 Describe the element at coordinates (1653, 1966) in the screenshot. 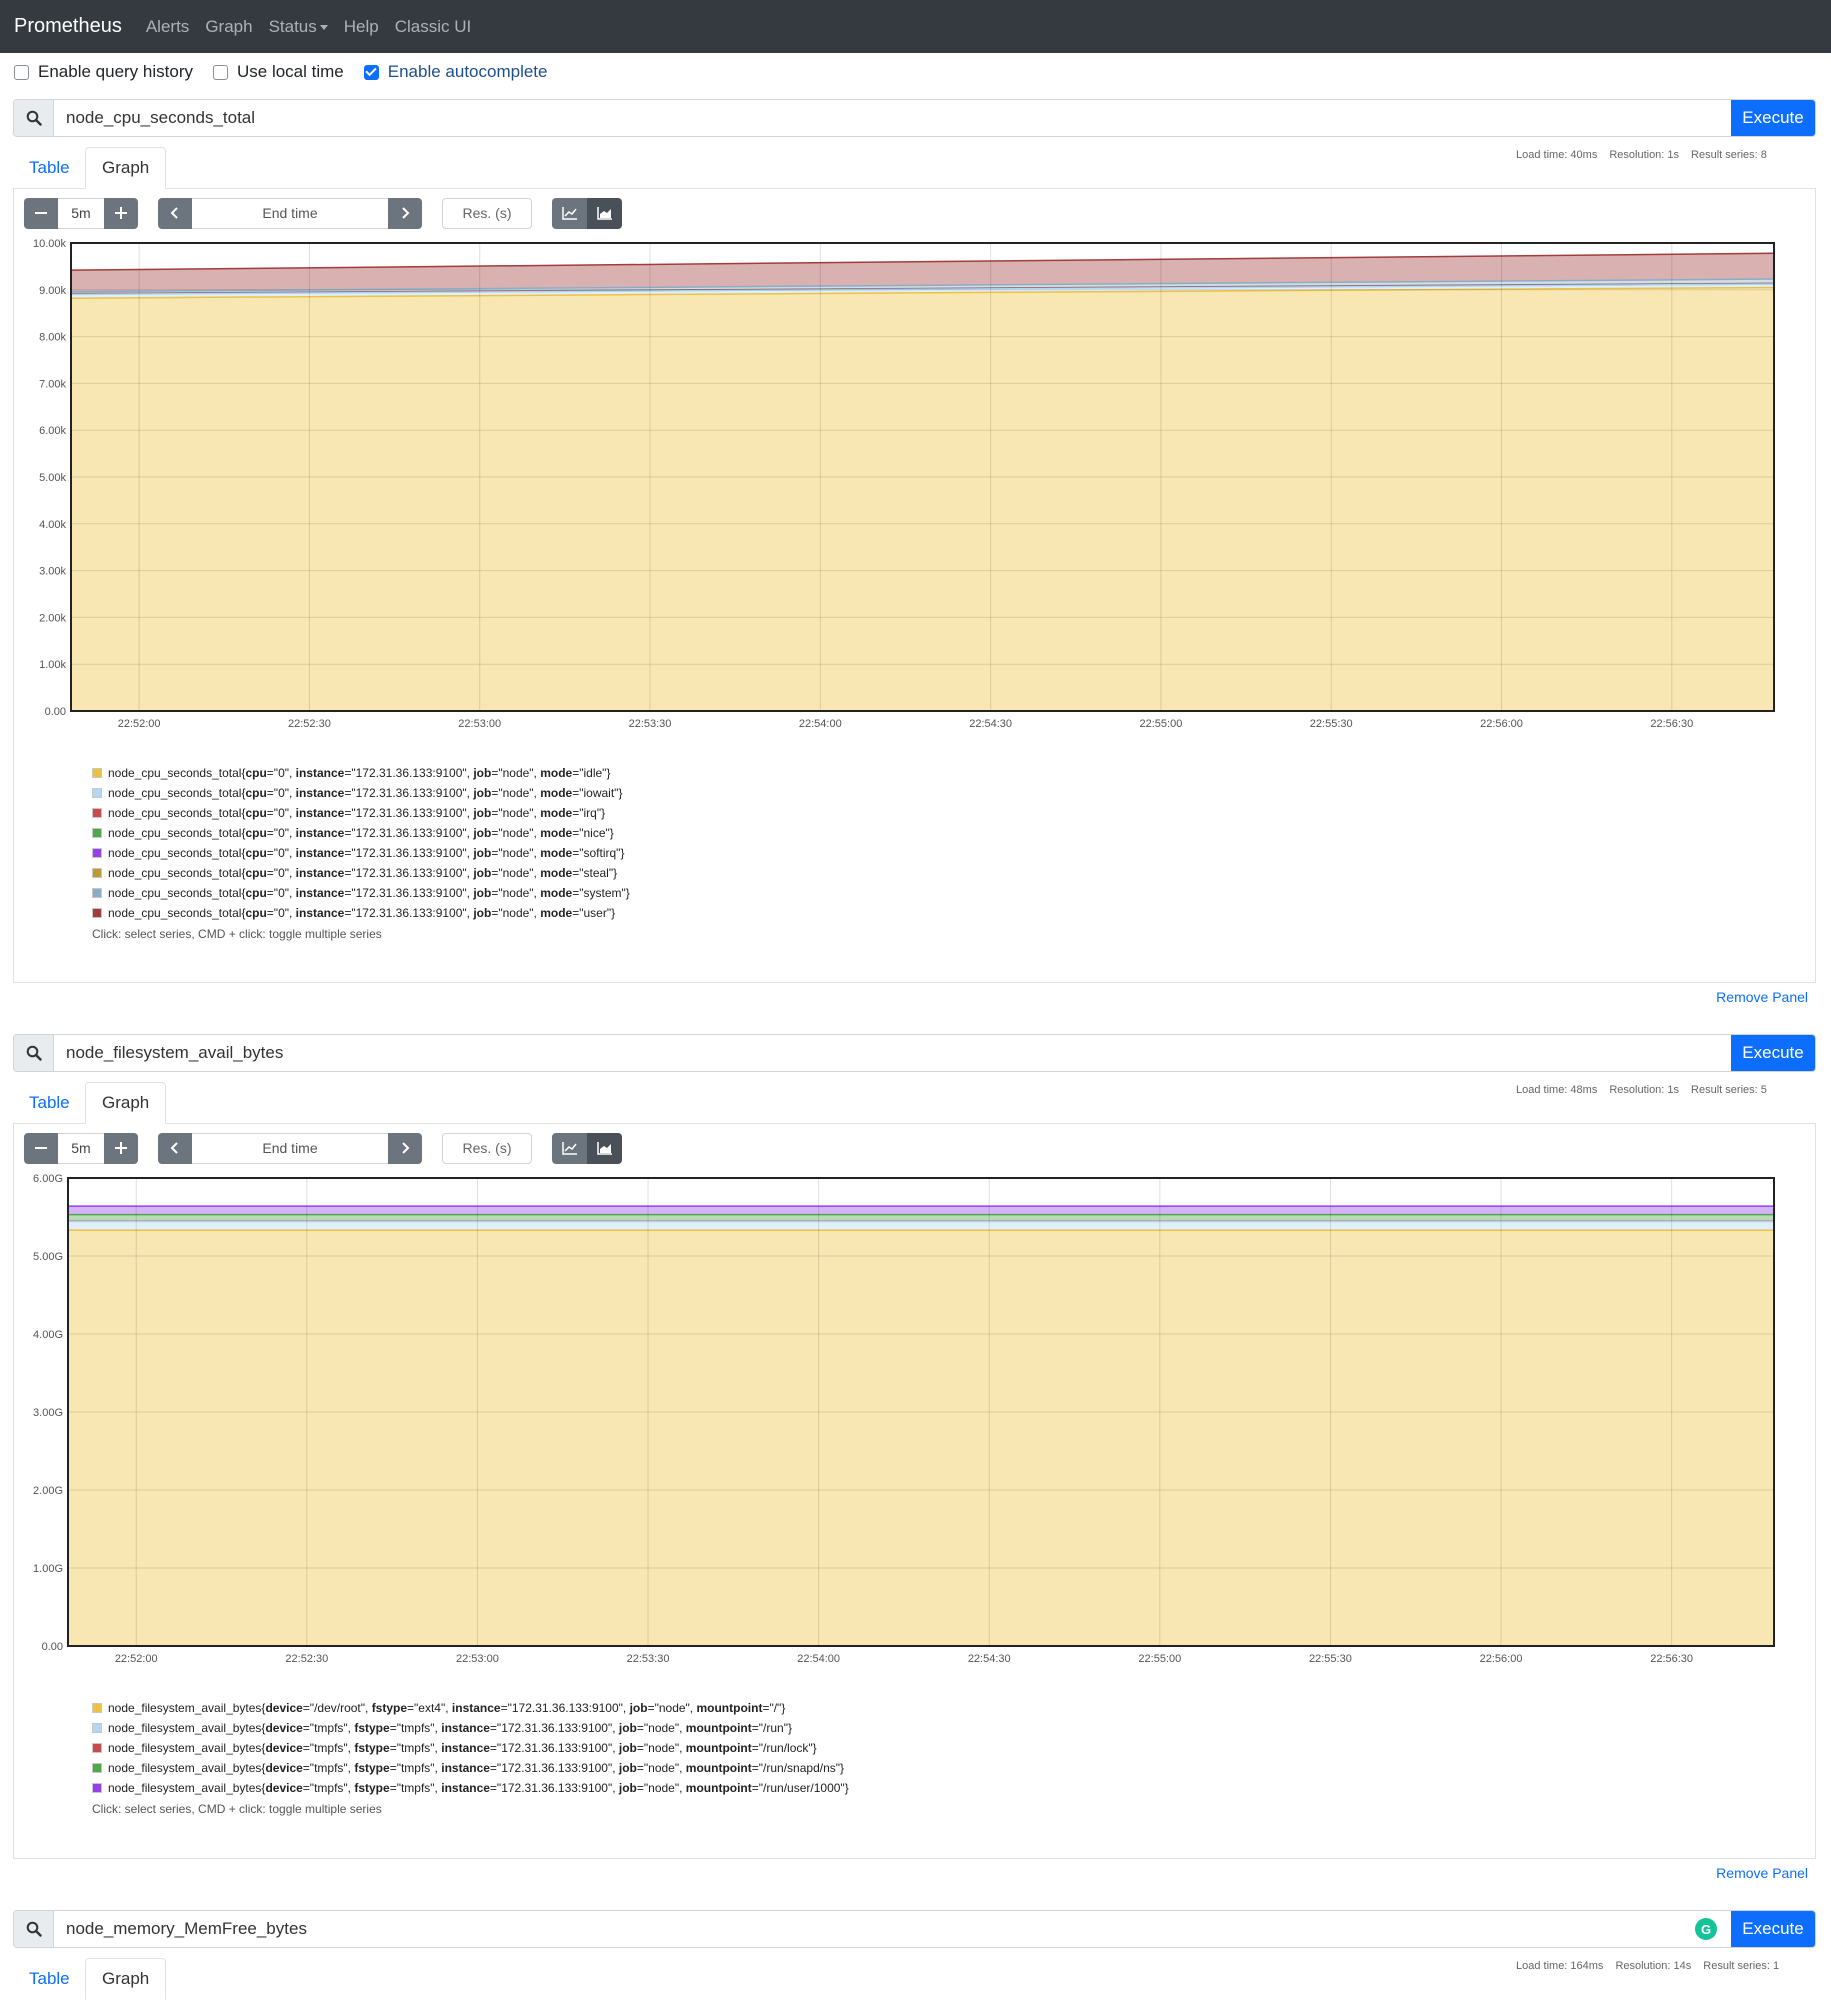

I see `resolution: Resolution: 14s` at that location.